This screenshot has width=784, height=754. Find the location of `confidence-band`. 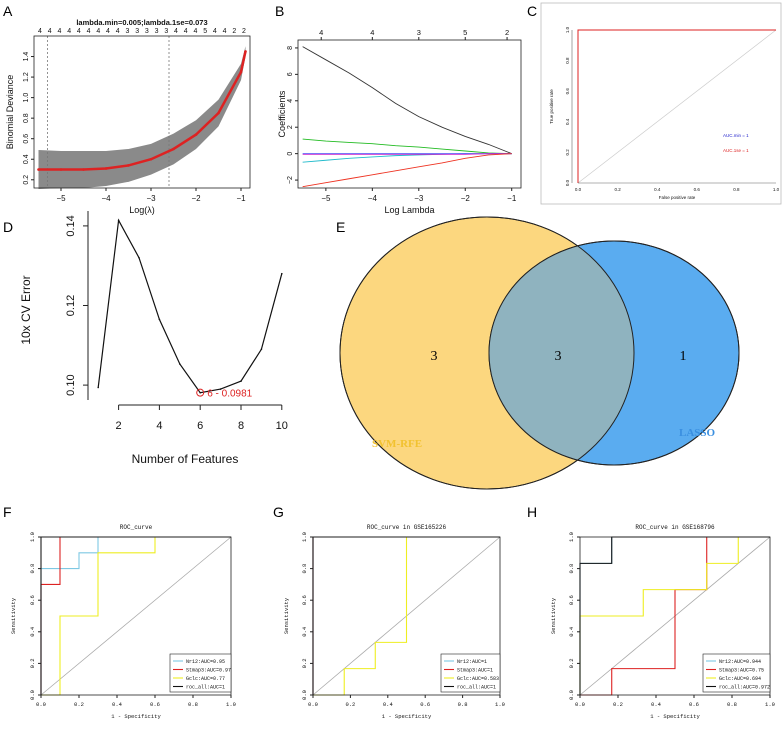

confidence-band is located at coordinates (142, 118).